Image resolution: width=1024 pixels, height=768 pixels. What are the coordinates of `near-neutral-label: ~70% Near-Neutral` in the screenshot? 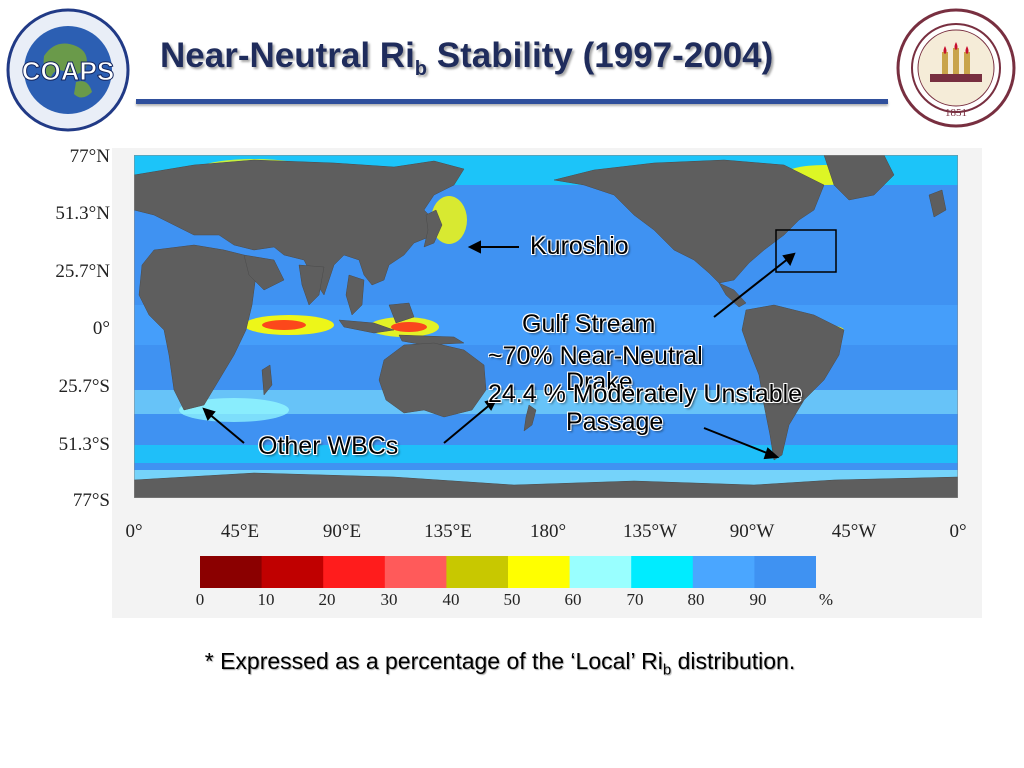 It's located at (595, 356).